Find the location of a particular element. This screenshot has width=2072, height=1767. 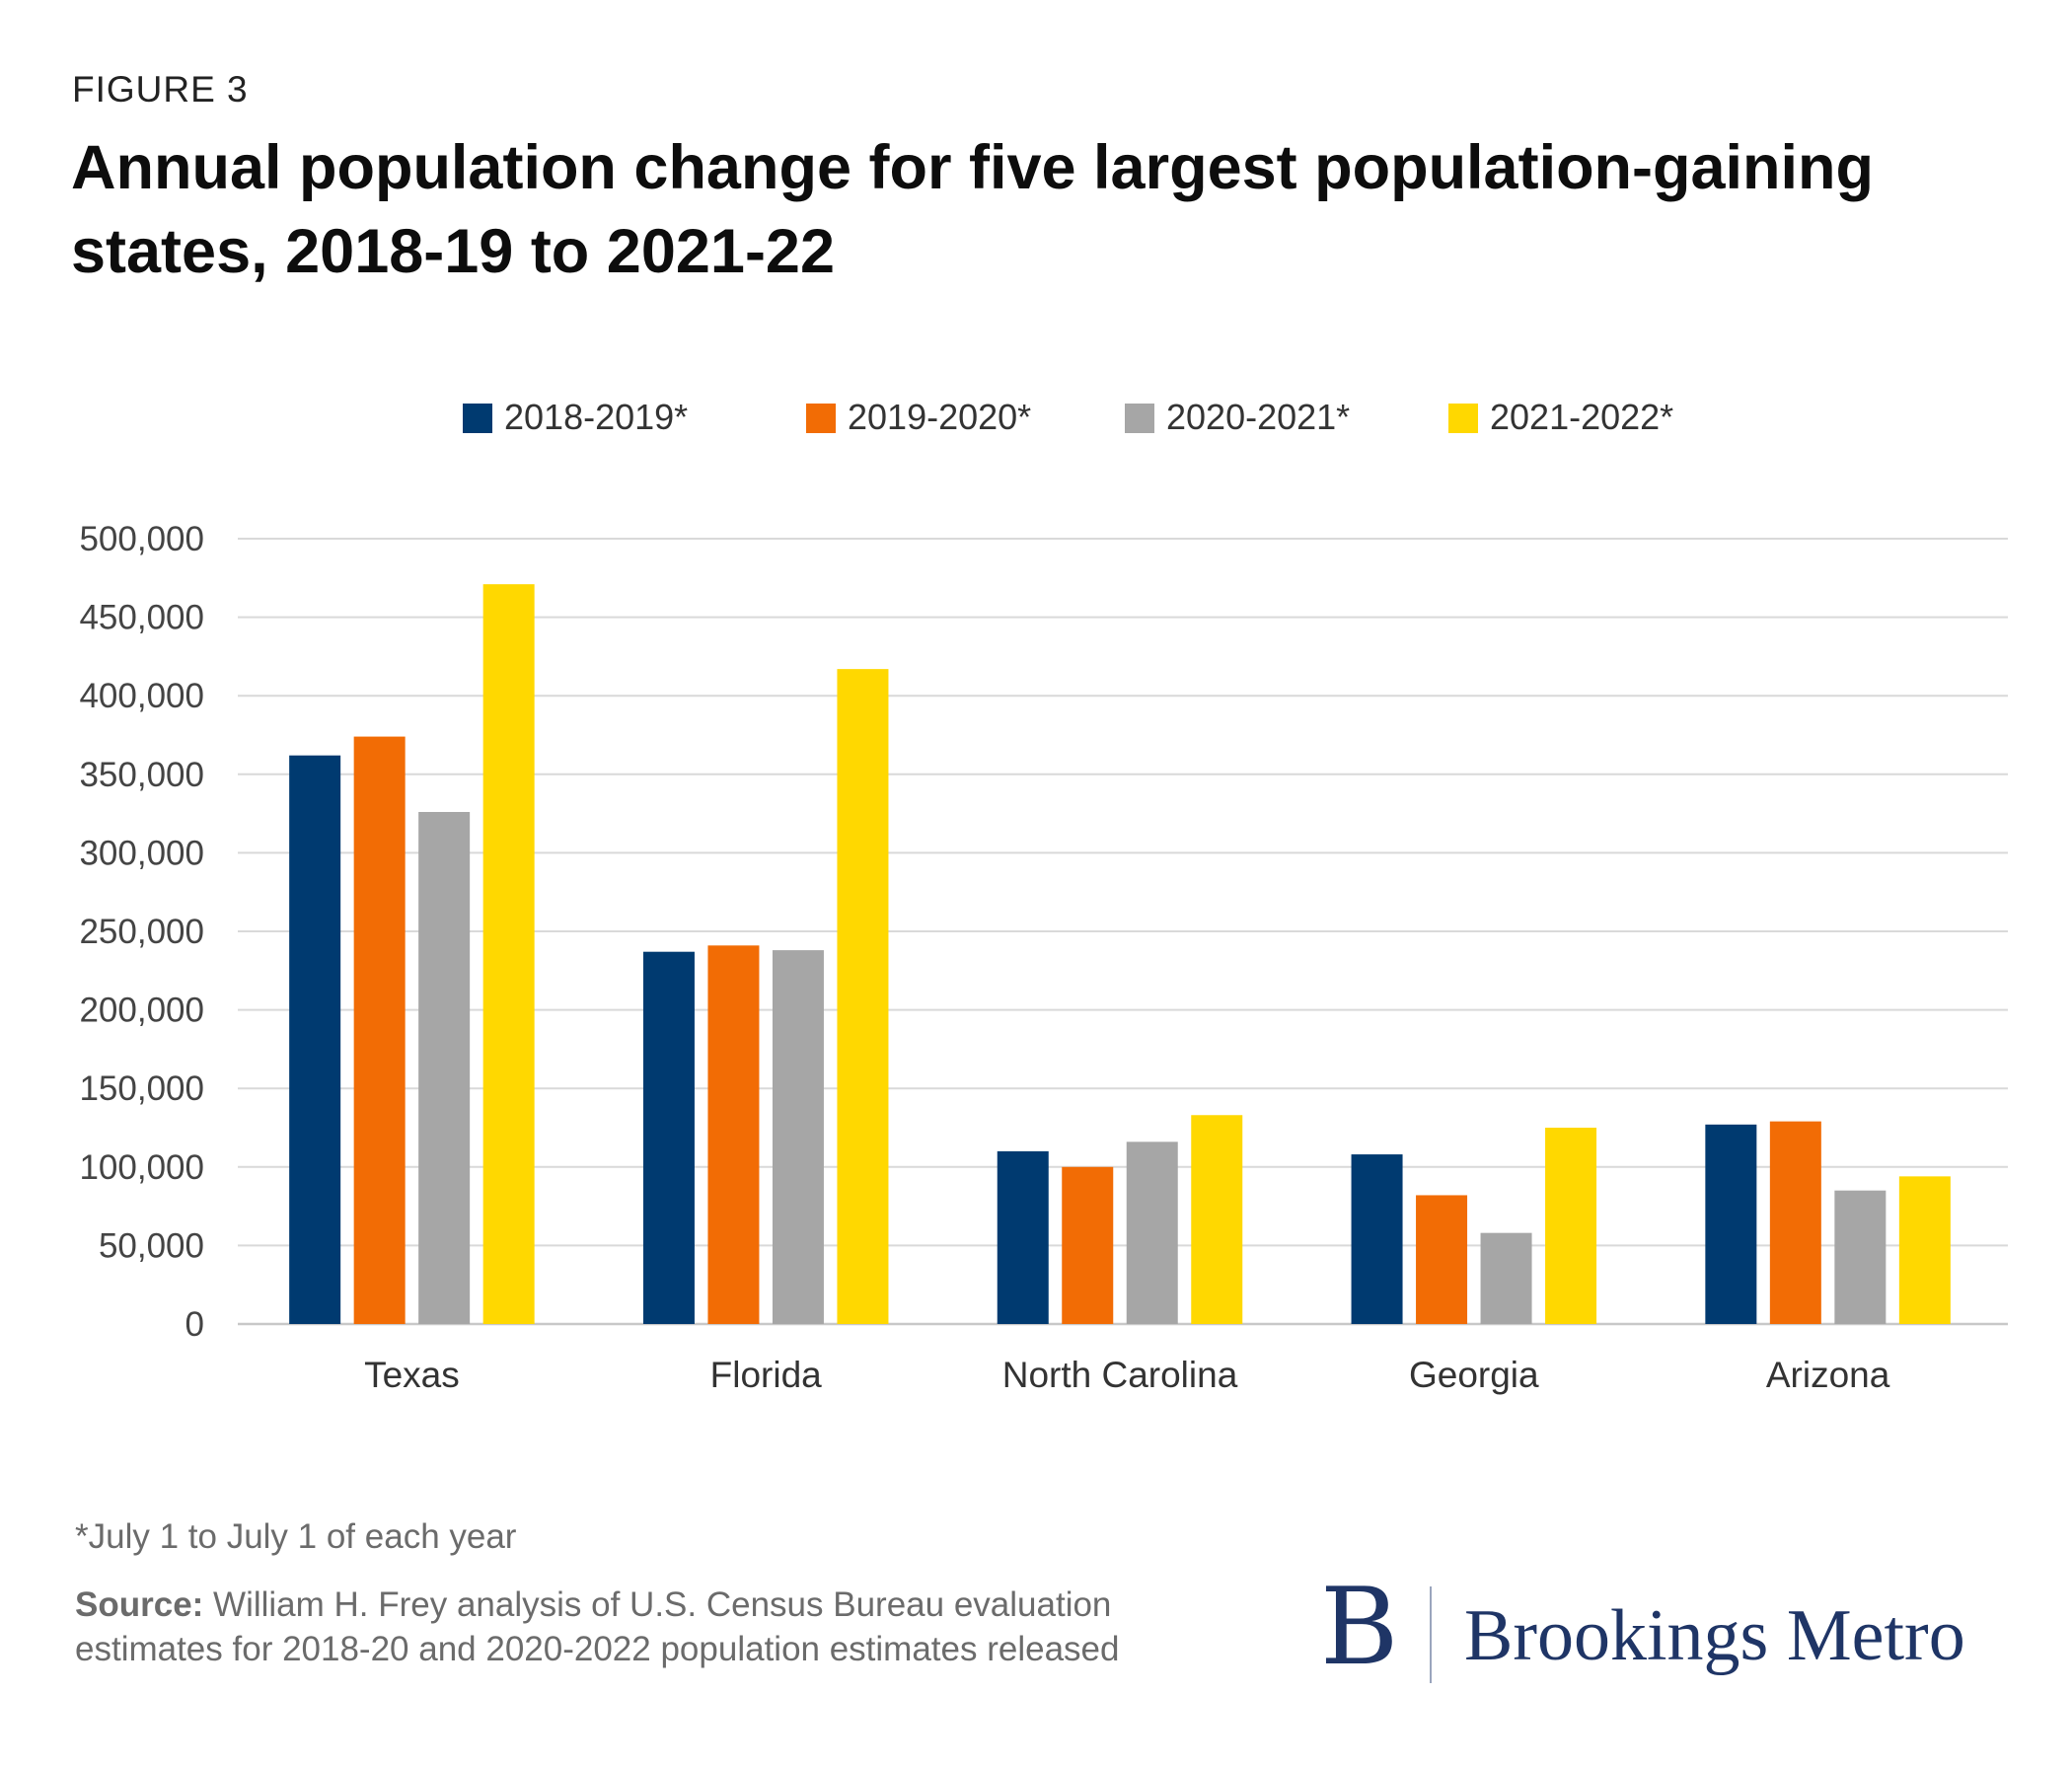

y-tick-label: 0 is located at coordinates (194, 1324).